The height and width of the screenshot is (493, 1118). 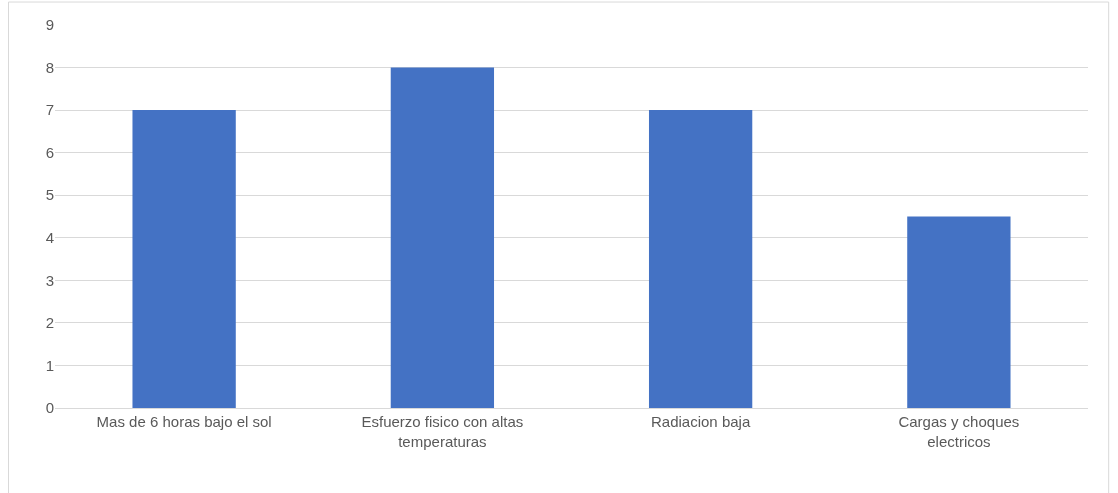 What do you see at coordinates (49, 408) in the screenshot?
I see `y-tick-label: 0` at bounding box center [49, 408].